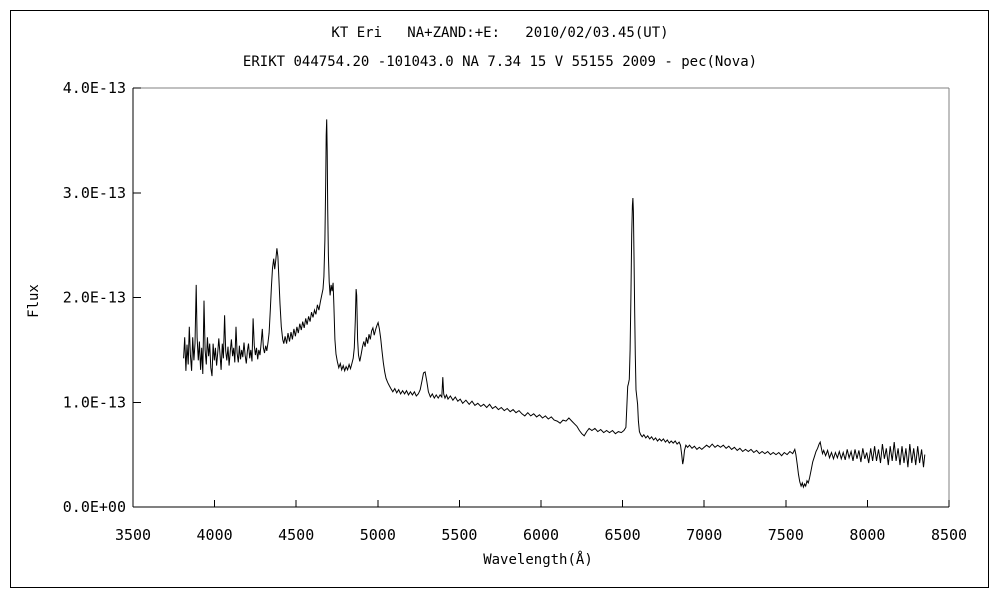 The width and height of the screenshot is (1000, 600). I want to click on y-tick-label: 4.0E-13, so click(94, 88).